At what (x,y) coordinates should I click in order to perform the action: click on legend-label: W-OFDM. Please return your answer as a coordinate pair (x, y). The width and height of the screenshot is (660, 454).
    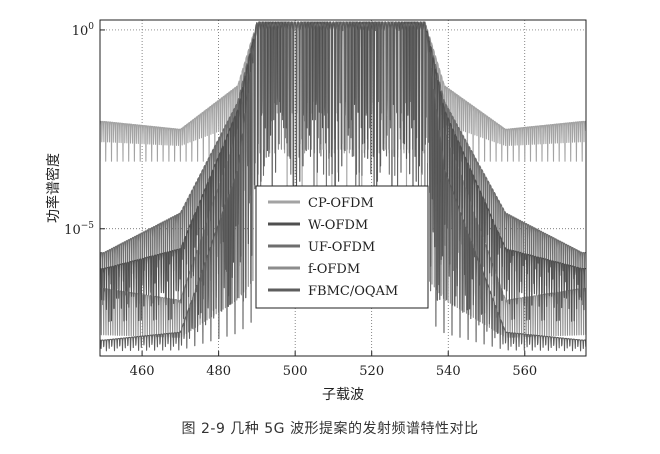
    Looking at the image, I should click on (338, 225).